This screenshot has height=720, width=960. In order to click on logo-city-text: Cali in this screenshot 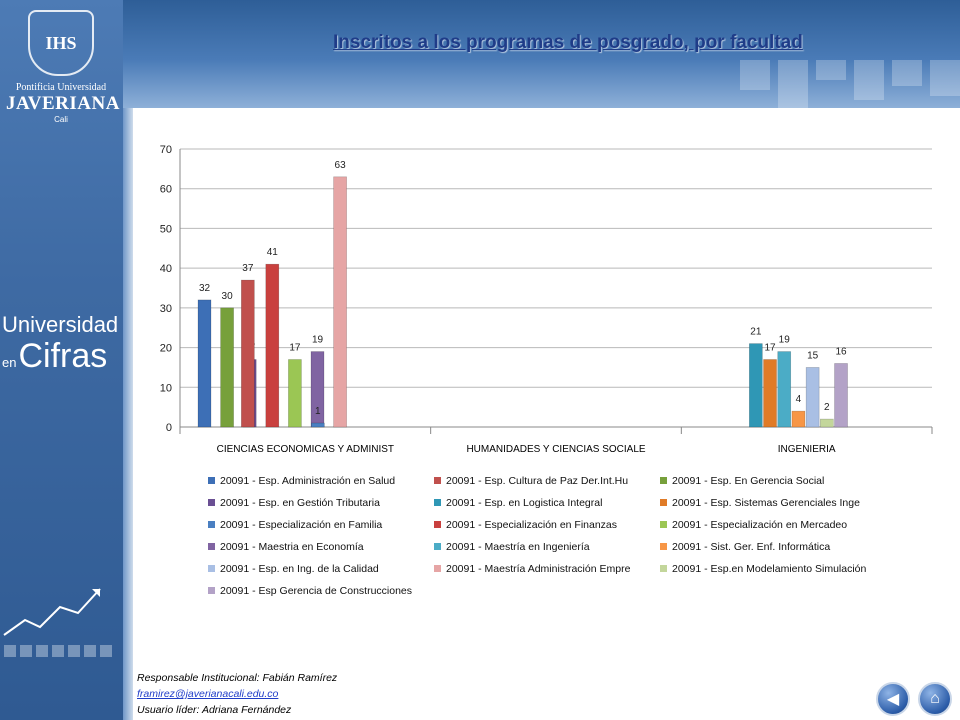, I will do `click(61, 119)`.